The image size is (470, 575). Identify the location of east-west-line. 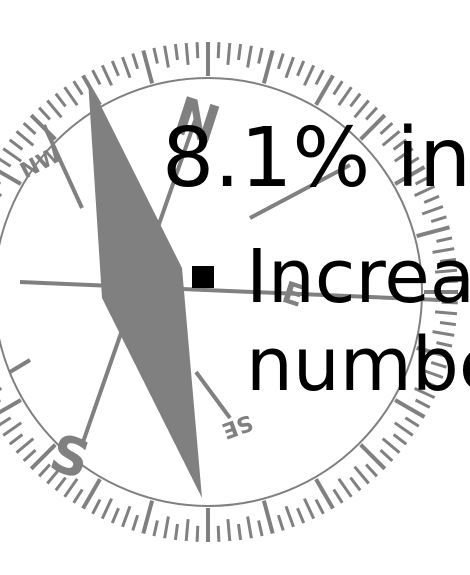
(230, 291).